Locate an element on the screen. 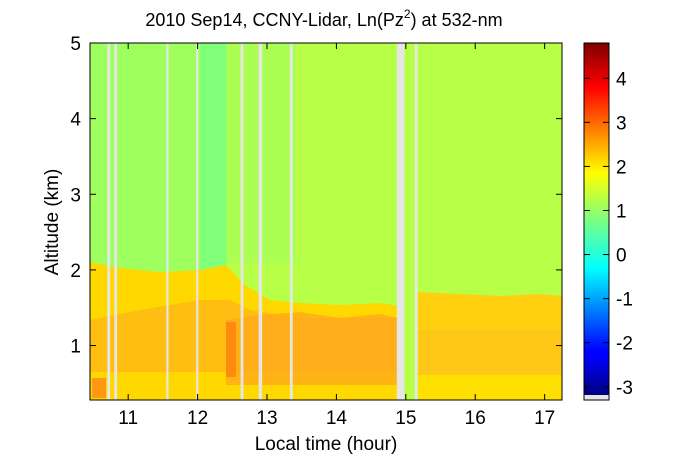 Image resolution: width=698 pixels, height=460 pixels. colorbar-tick-label-0: 0 is located at coordinates (621, 256).